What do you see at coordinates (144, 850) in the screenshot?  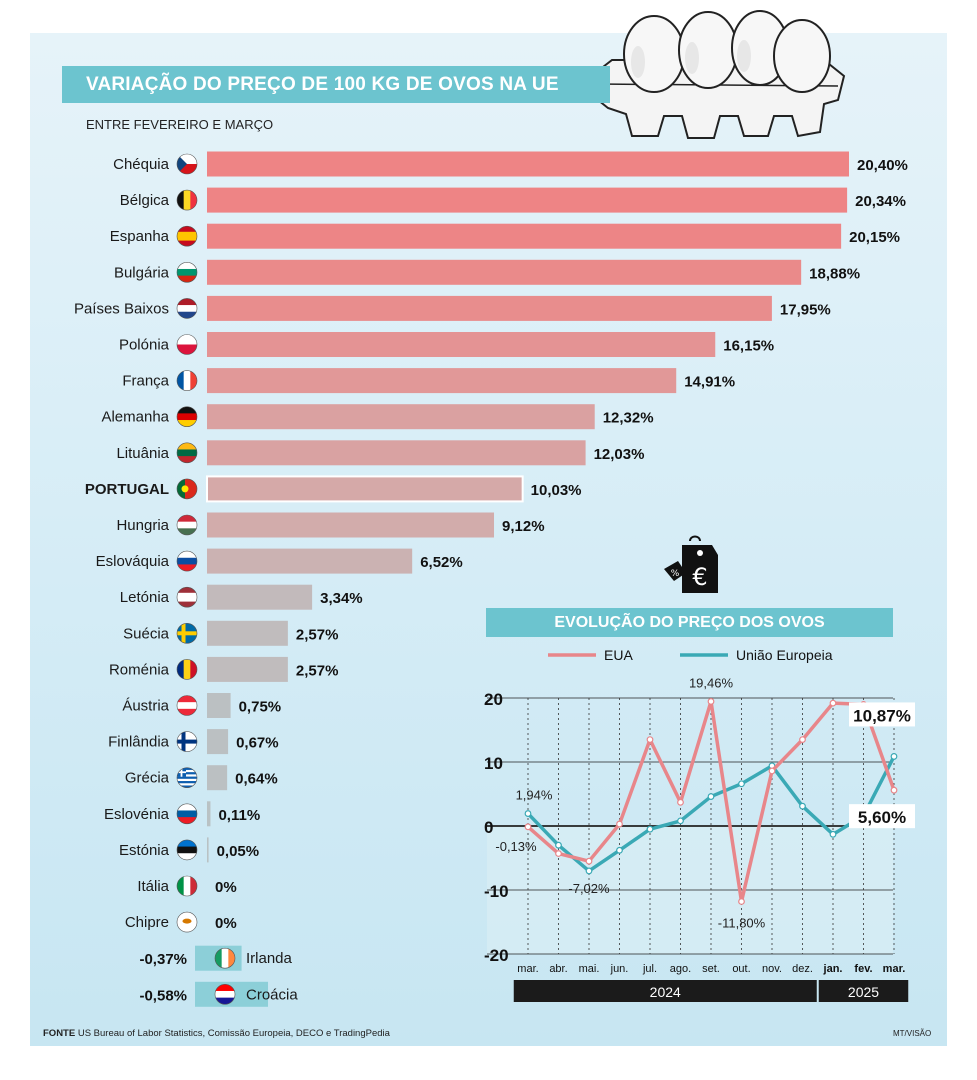 I see `bar-category-label: Estónia` at bounding box center [144, 850].